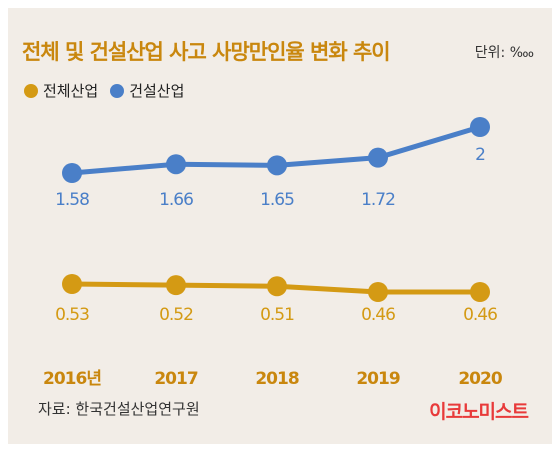  Describe the element at coordinates (31, 90) in the screenshot. I see `legend-total-marker` at that location.